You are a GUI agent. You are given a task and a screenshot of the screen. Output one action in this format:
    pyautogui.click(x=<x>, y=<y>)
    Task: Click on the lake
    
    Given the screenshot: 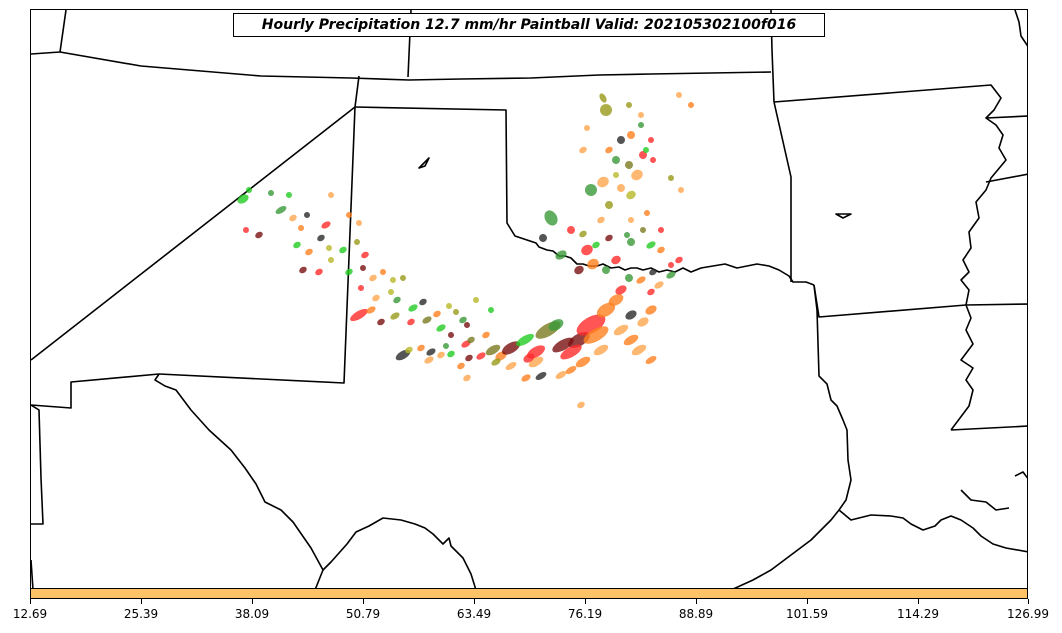 What is the action you would take?
    pyautogui.click(x=424, y=163)
    